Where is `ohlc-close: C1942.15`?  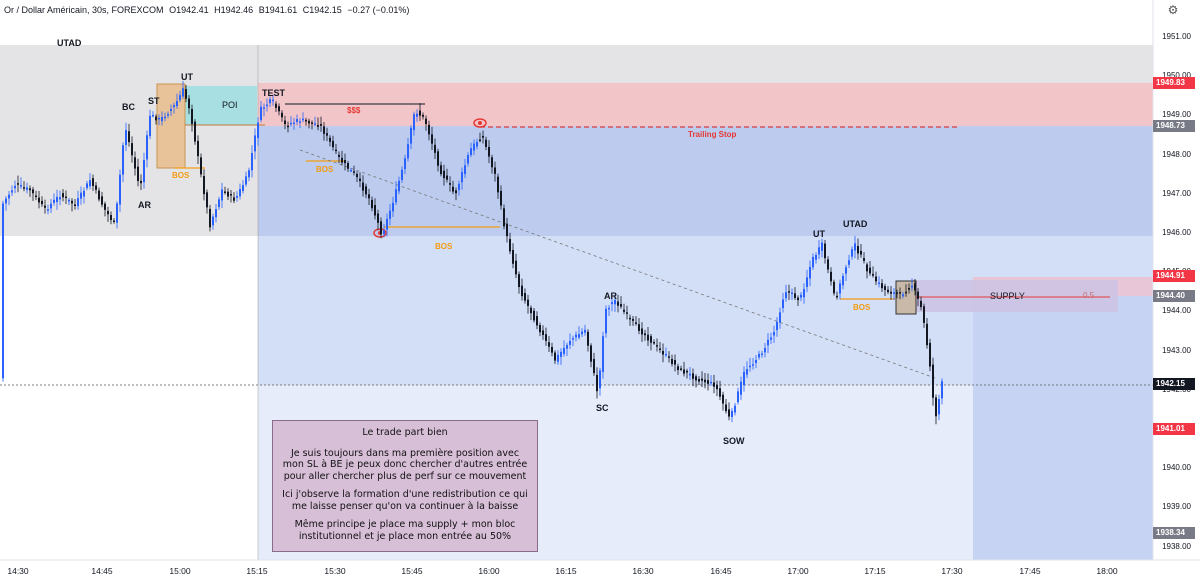
ohlc-close: C1942.15 is located at coordinates (322, 10).